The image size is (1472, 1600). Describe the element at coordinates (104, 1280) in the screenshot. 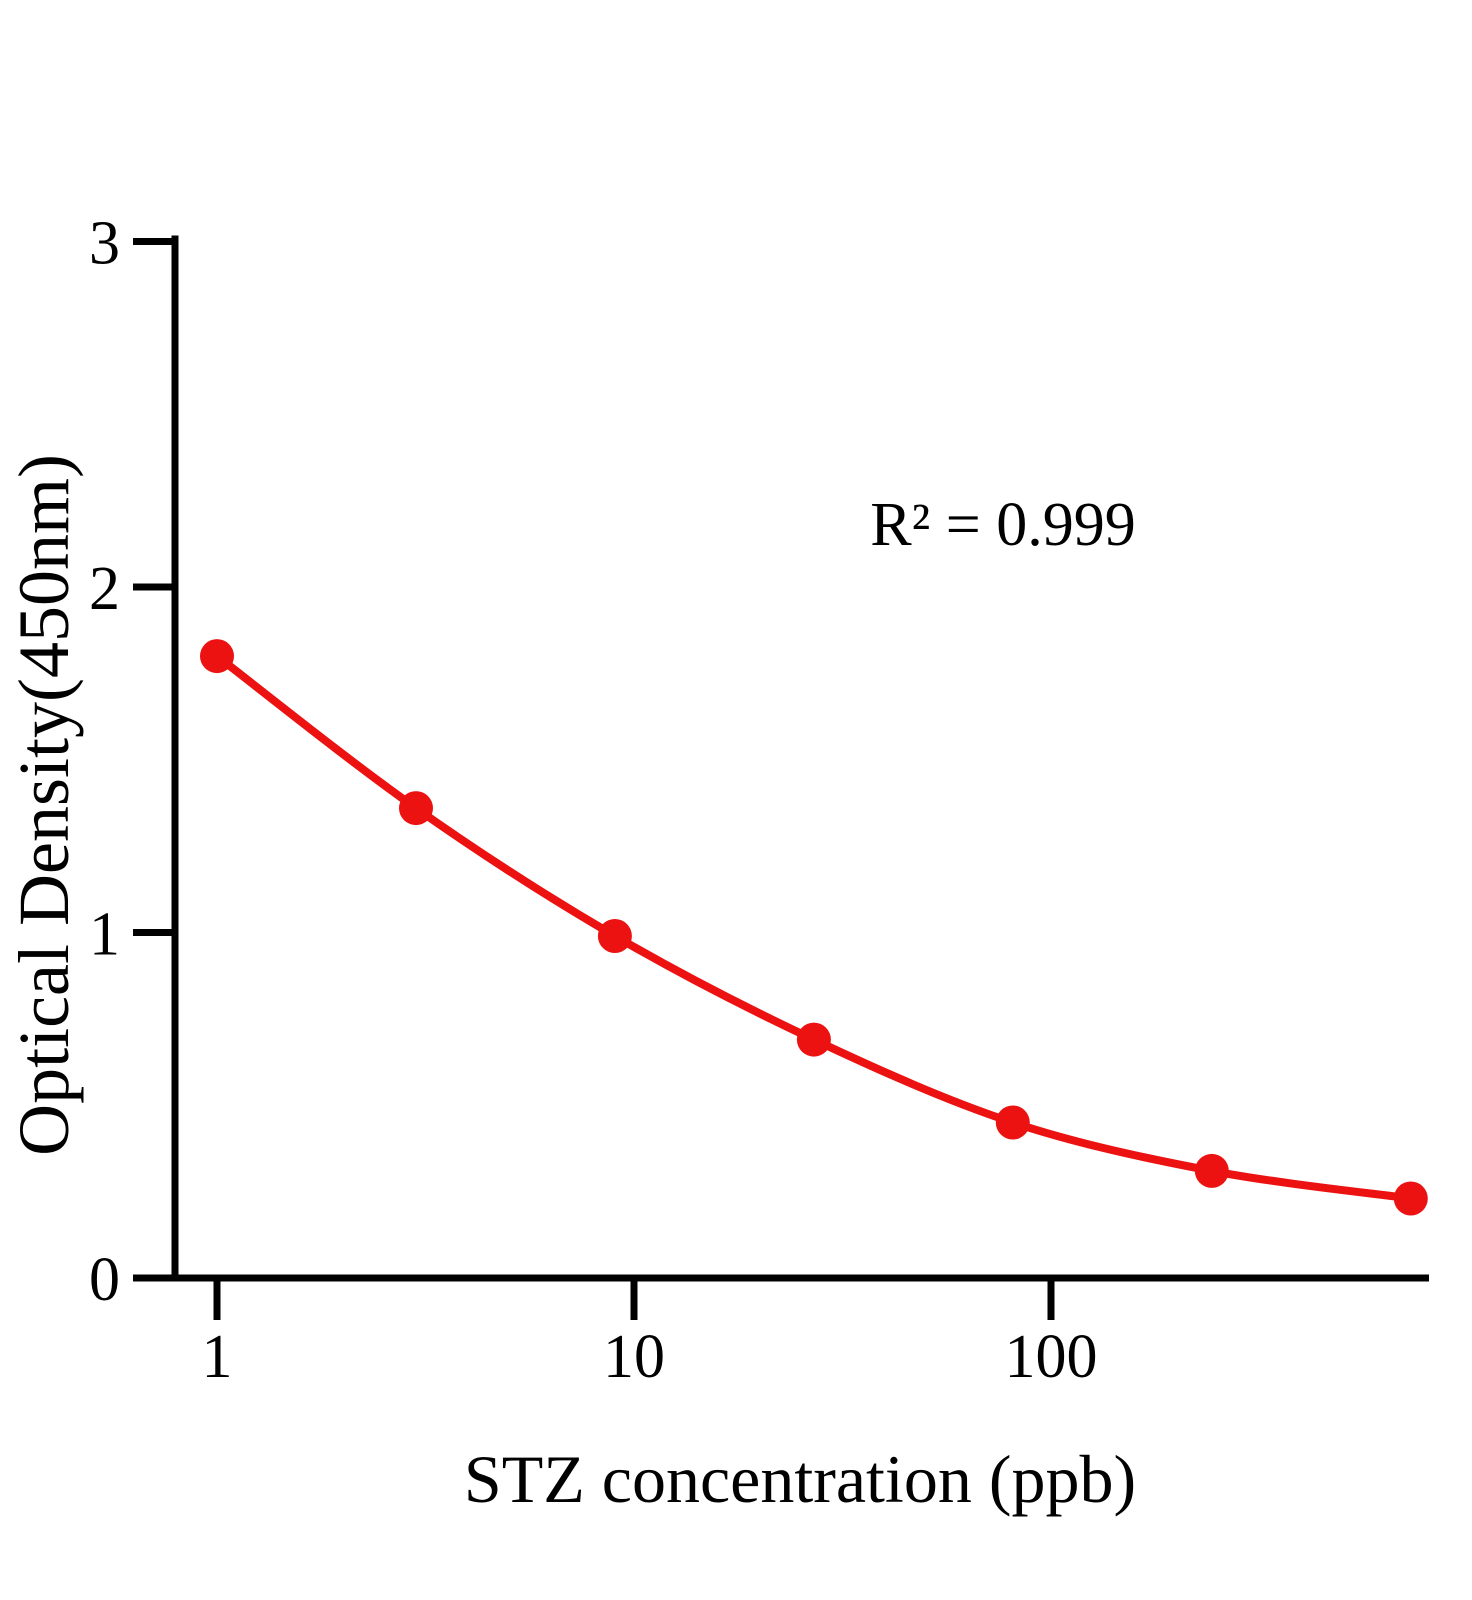

I see `y-tick-label: 0` at that location.